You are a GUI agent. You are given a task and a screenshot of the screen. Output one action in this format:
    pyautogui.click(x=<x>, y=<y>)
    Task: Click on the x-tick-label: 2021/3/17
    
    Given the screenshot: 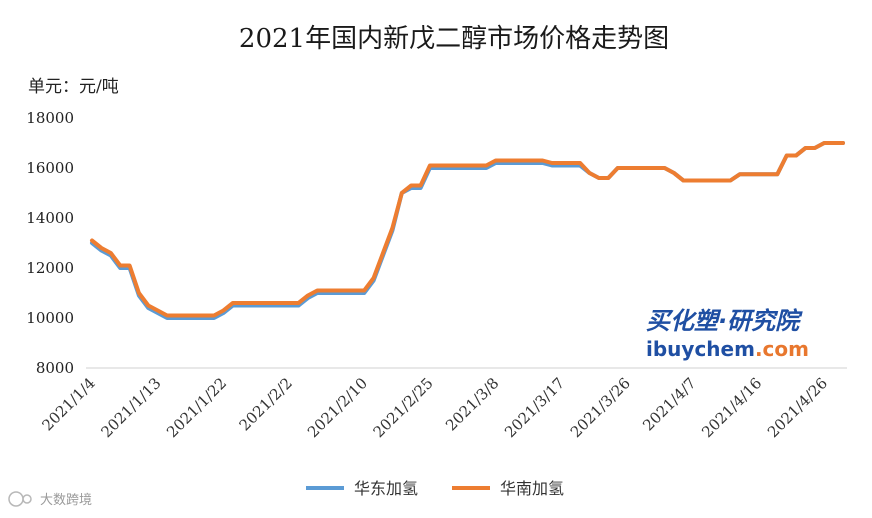 What is the action you would take?
    pyautogui.click(x=534, y=407)
    